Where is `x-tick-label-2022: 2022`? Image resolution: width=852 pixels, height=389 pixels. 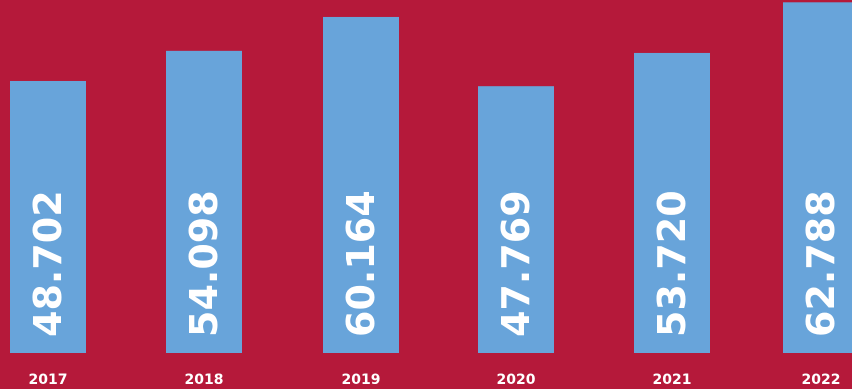
x-tick-label-2022: 2022 is located at coordinates (821, 380).